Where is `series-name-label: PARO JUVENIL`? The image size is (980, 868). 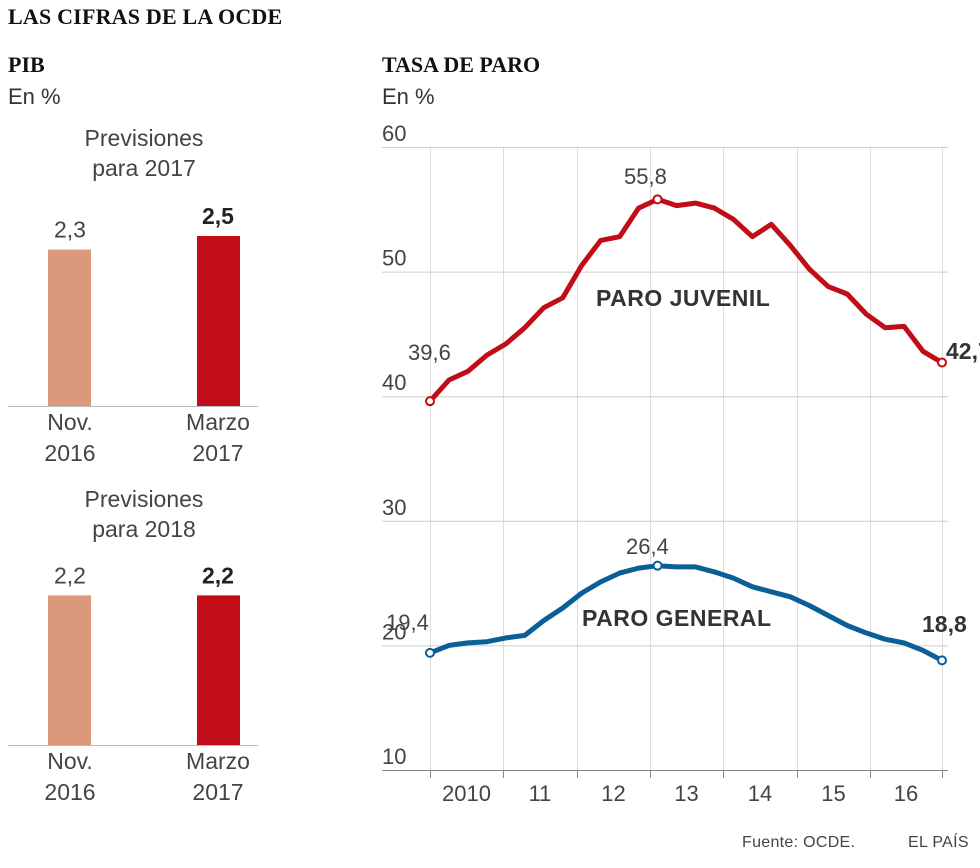 series-name-label: PARO JUVENIL is located at coordinates (683, 298).